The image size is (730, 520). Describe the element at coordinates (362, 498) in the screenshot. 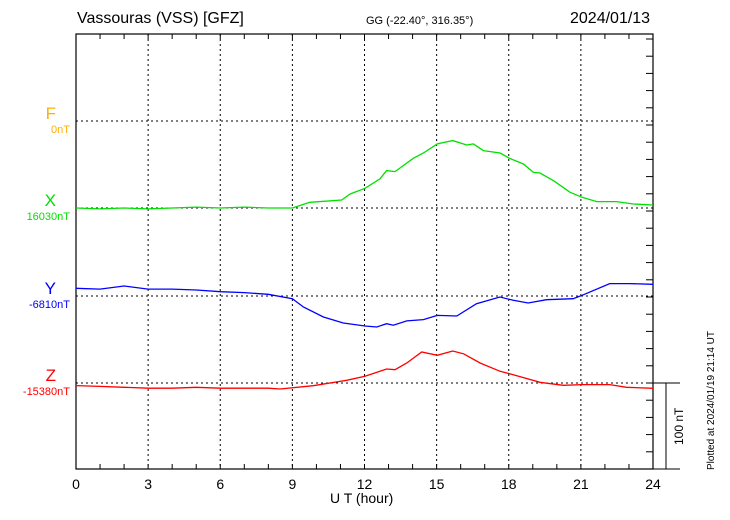

I see `x-axis-label: U T (hour)` at that location.